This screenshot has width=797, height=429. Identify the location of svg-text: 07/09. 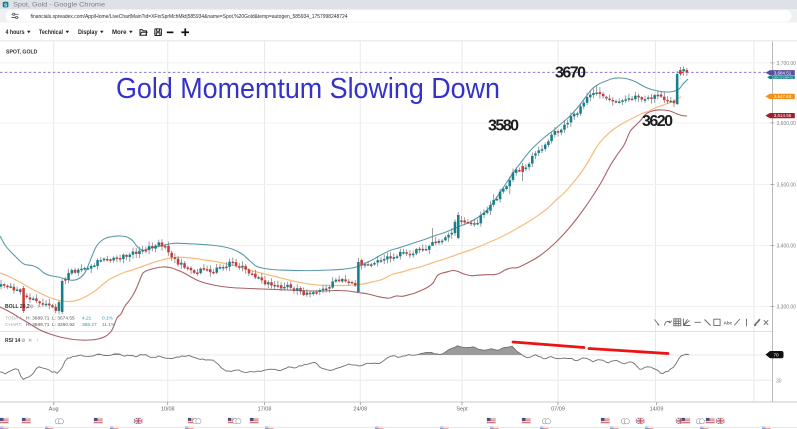
(558, 410).